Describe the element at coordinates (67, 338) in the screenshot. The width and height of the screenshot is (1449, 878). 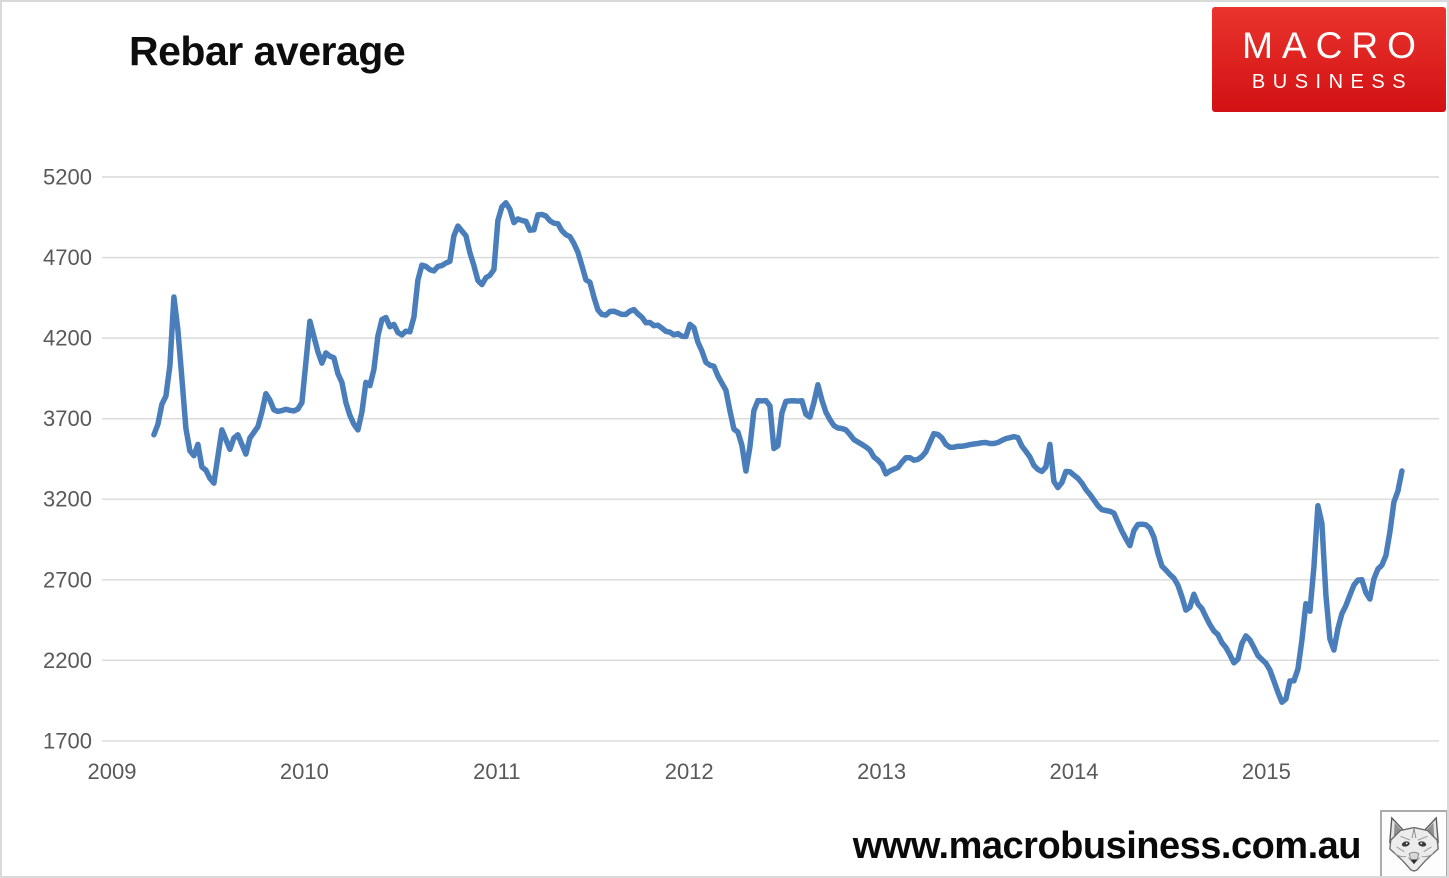
I see `y-tick-label-4200: 4200` at that location.